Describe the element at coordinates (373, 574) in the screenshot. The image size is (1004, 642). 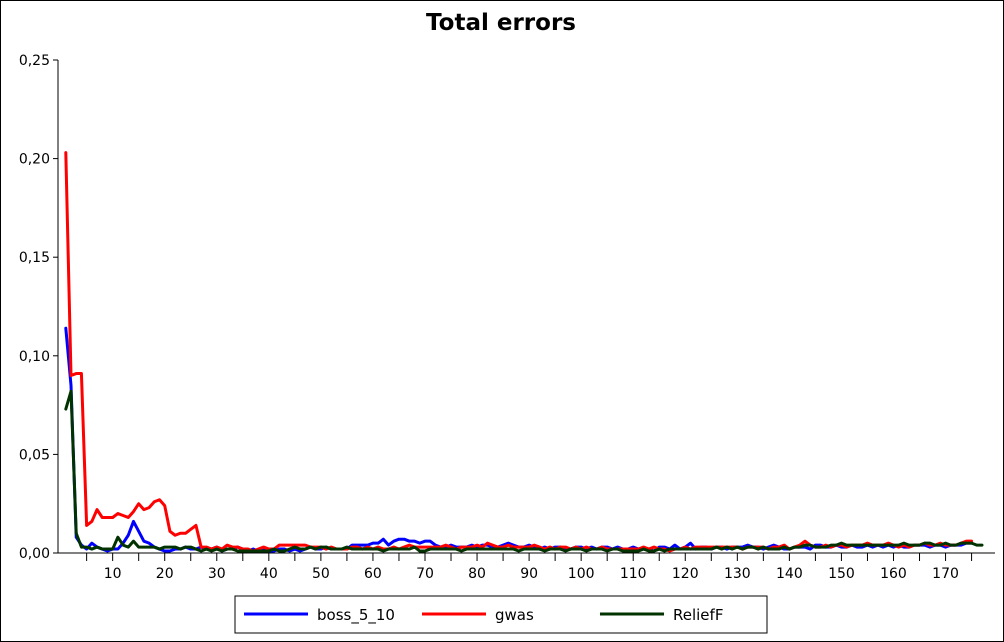
I see `x-tick-label: 60` at that location.